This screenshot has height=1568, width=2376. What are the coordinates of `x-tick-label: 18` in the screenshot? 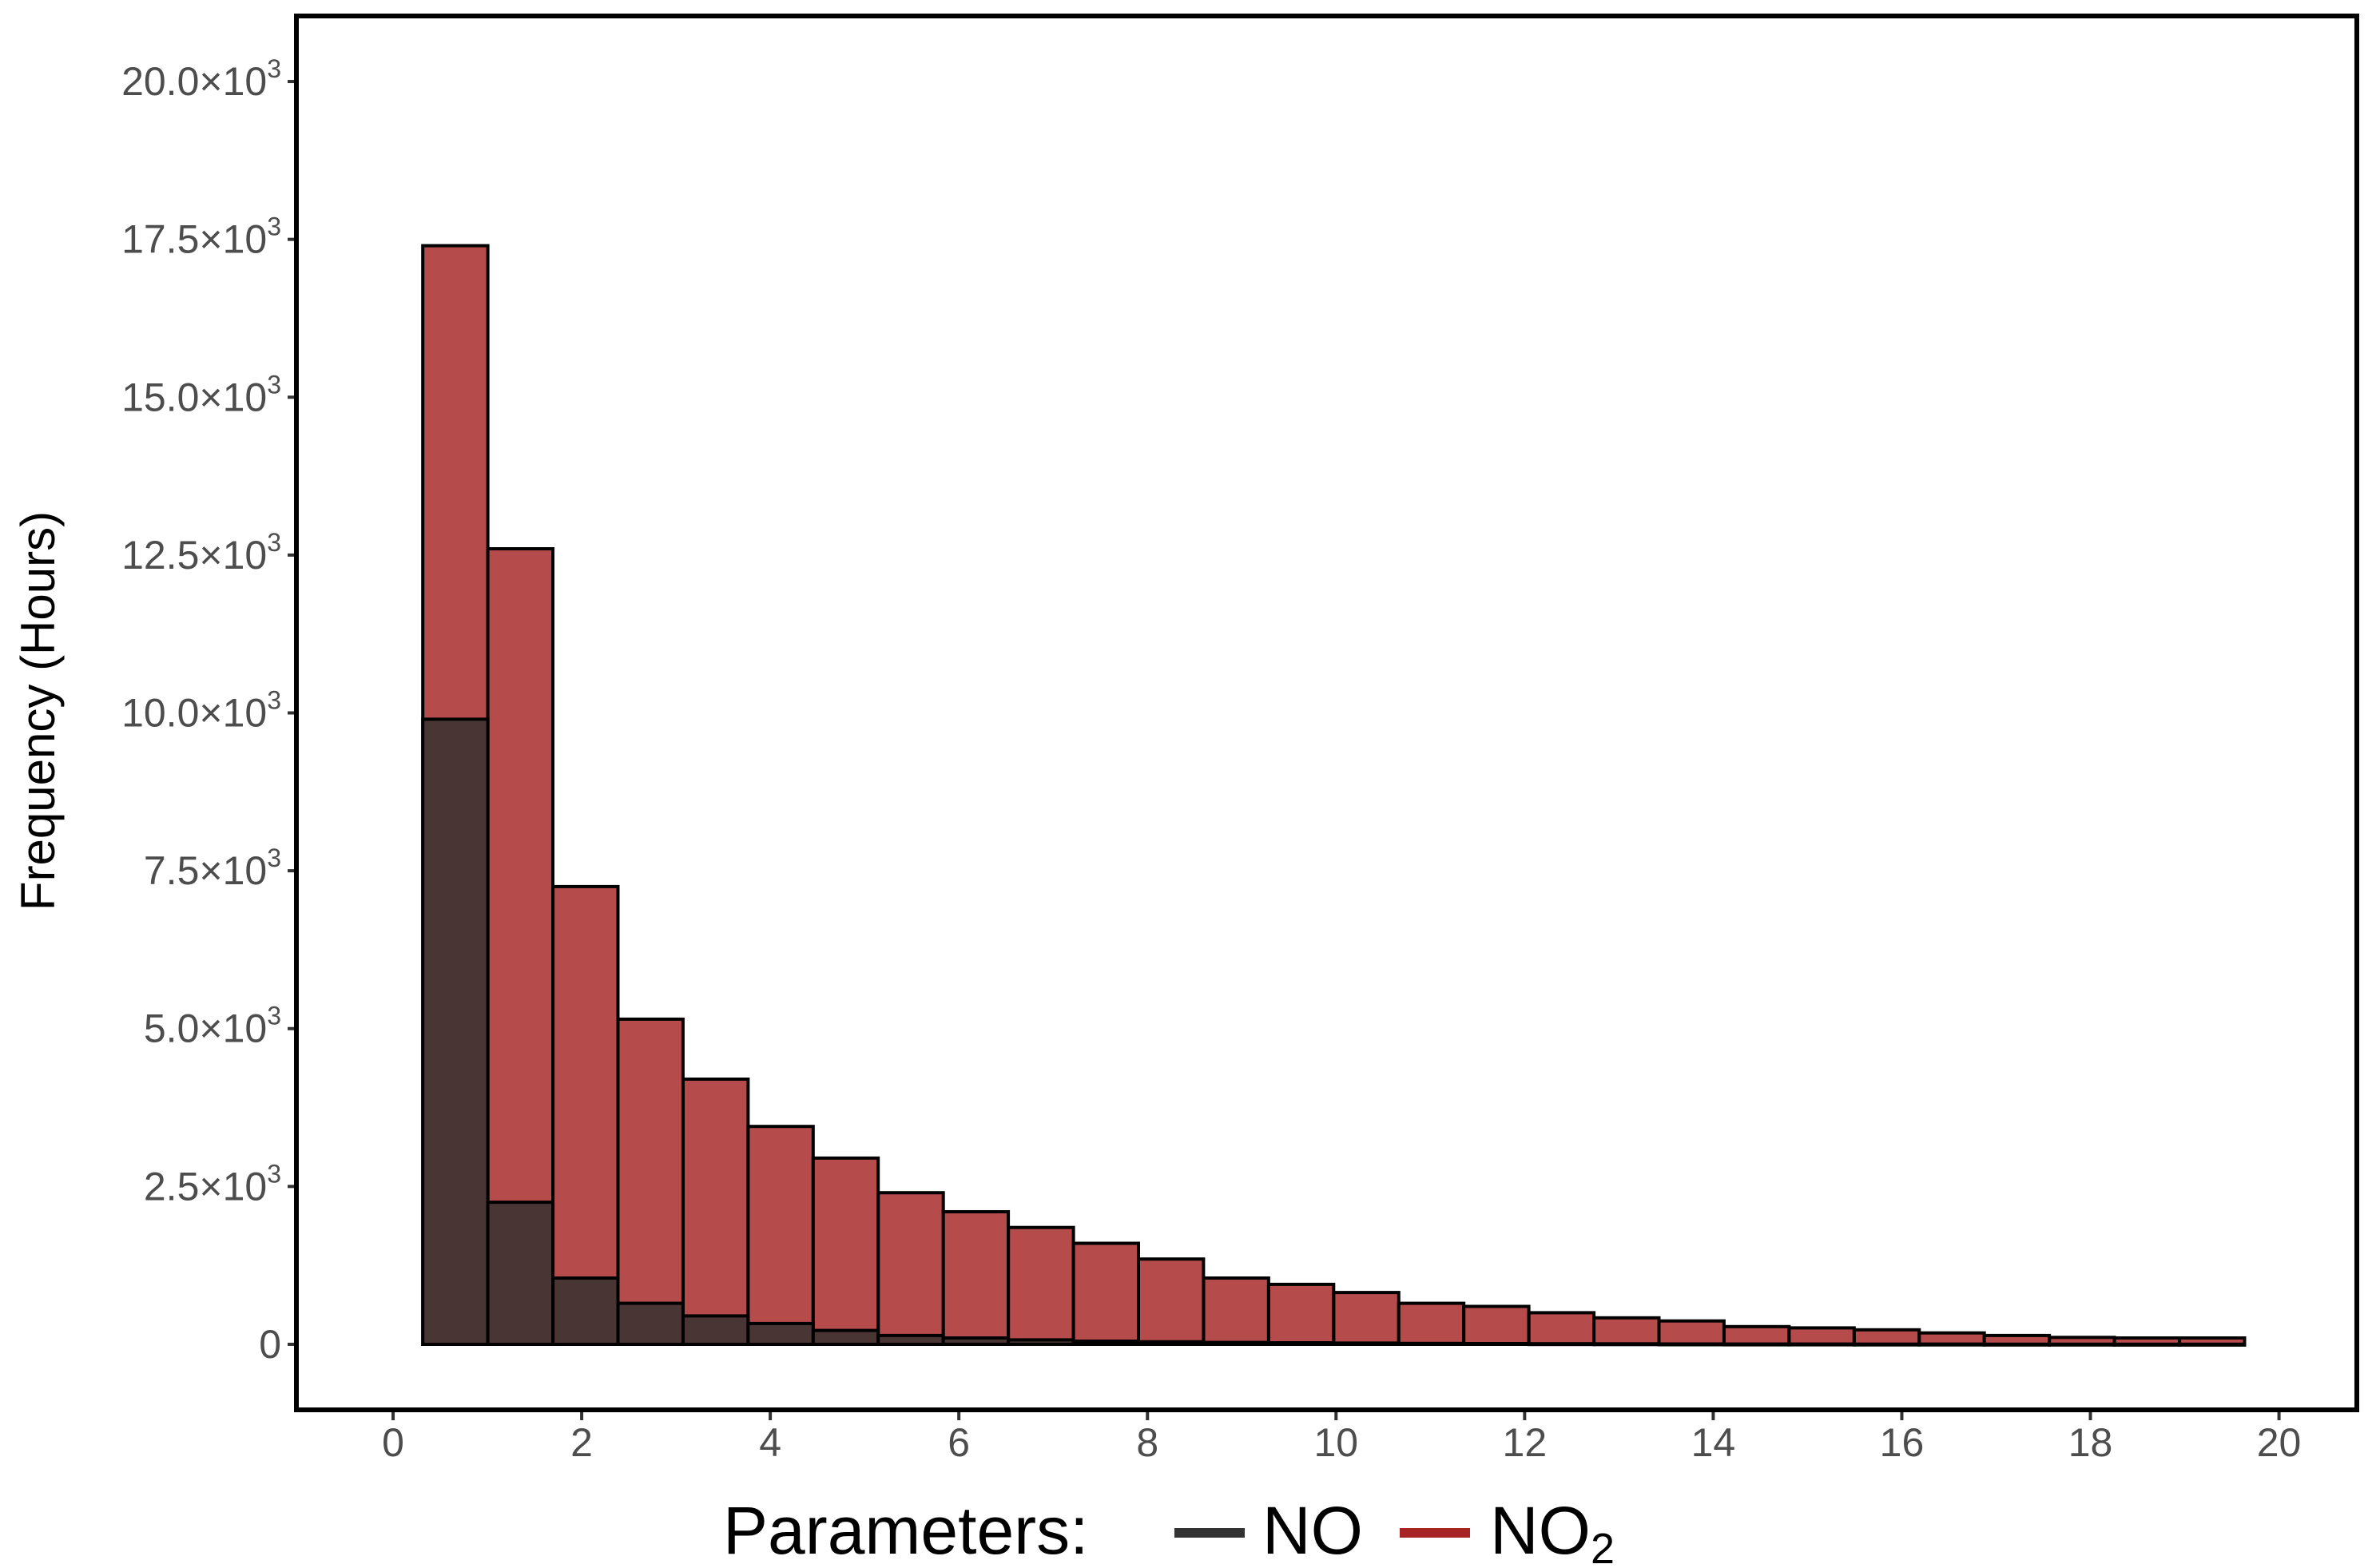 It's located at (2090, 1442).